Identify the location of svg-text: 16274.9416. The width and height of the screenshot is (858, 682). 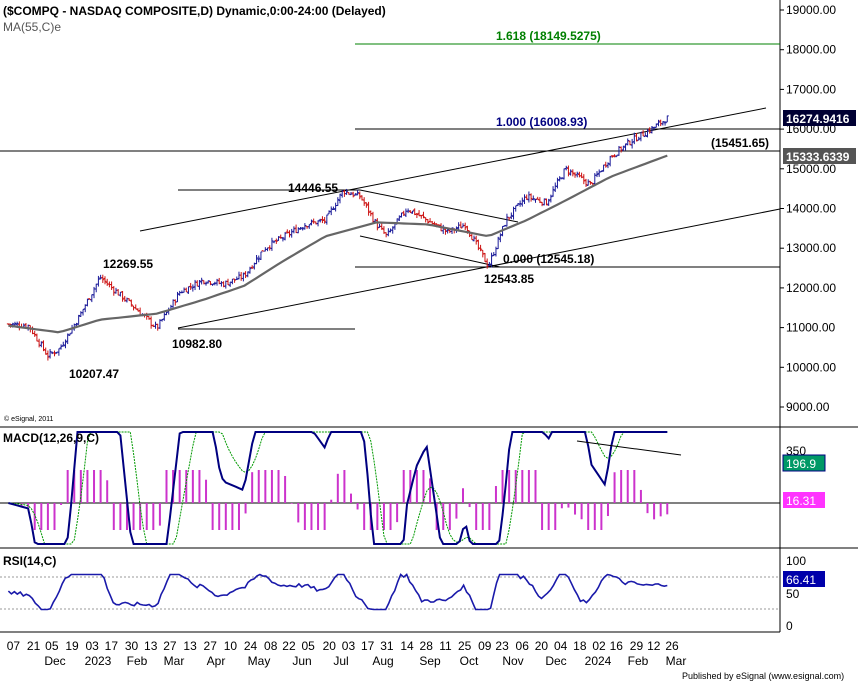
(818, 119).